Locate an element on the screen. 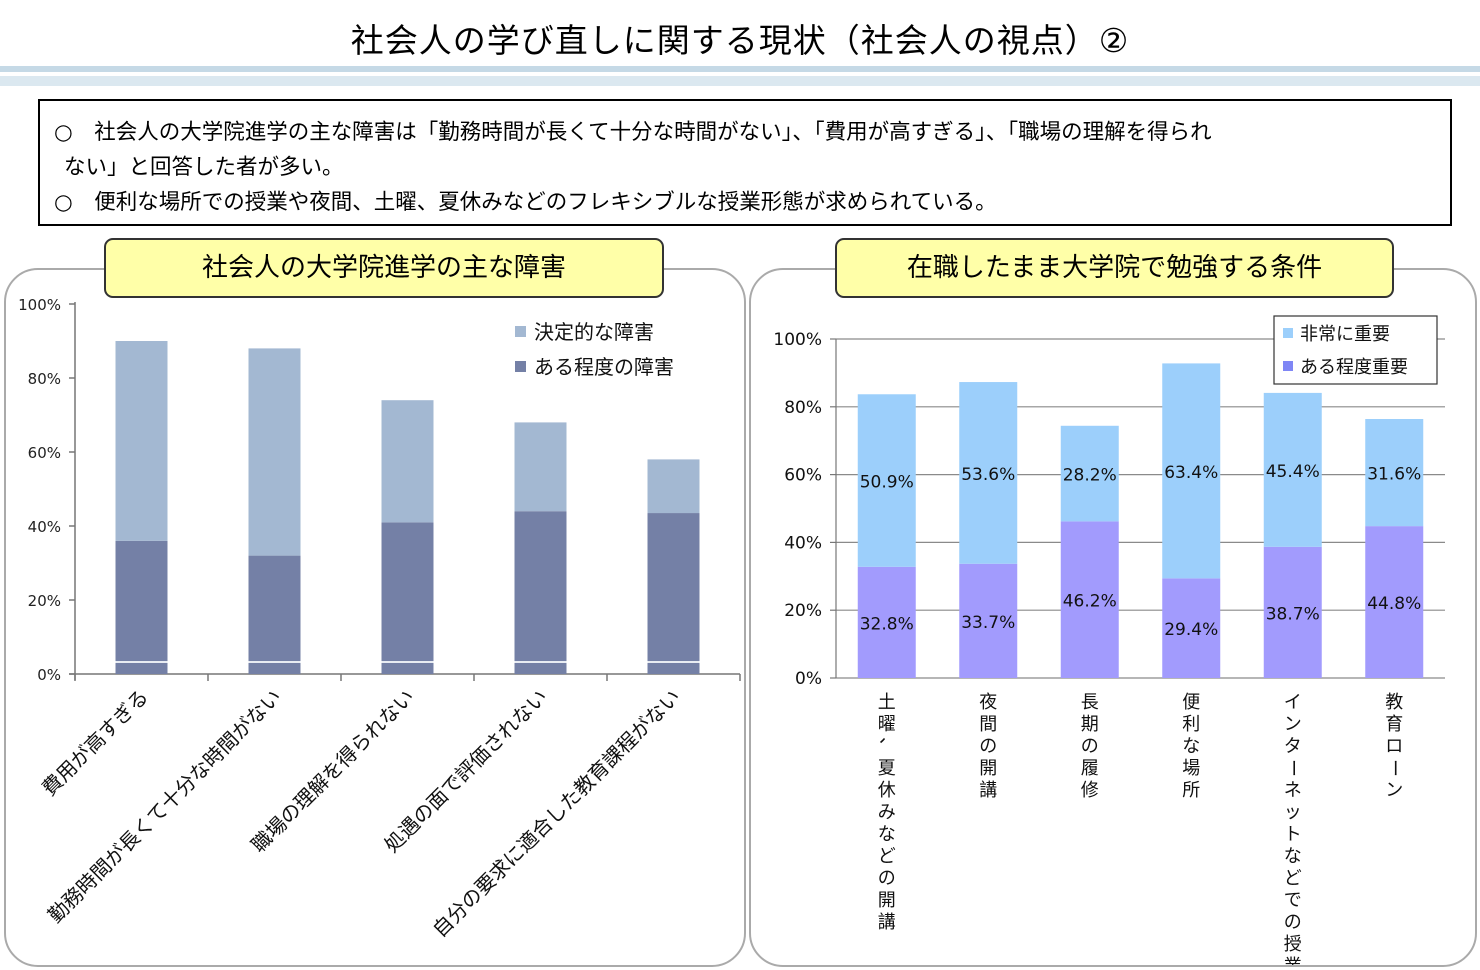  x-category-label-char: 休 is located at coordinates (887, 790).